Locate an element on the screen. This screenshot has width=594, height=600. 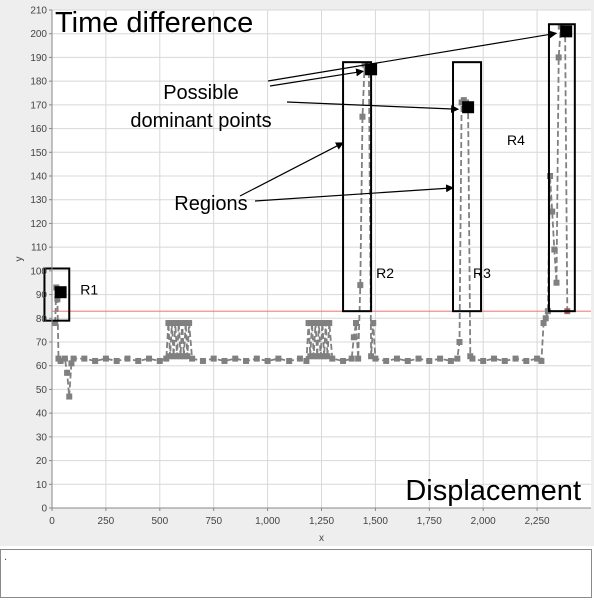
region-label-r3: R3 is located at coordinates (482, 273).